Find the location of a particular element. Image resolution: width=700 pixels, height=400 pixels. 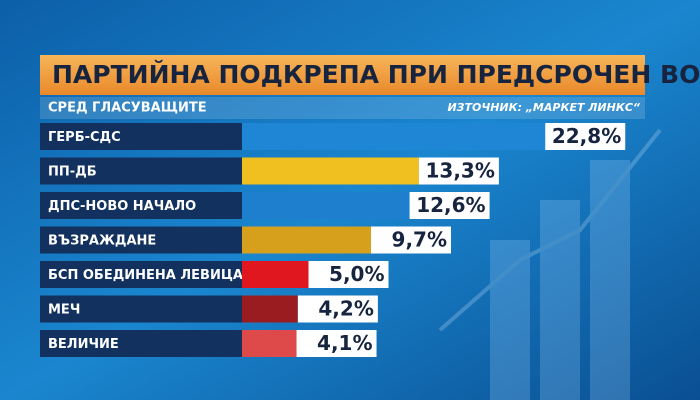

category-label: ДПС-НОВО НАЧАЛО is located at coordinates (122, 206).